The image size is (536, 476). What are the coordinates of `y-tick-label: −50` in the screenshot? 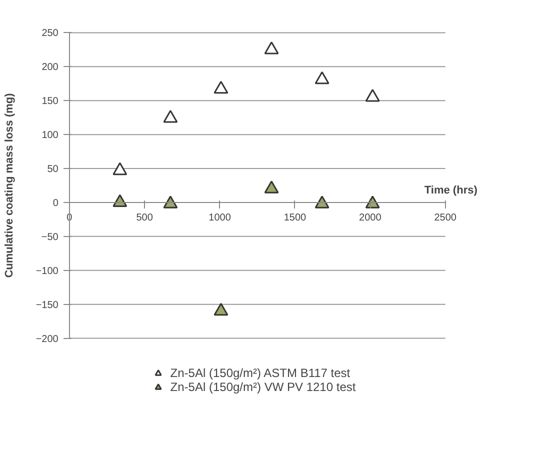 It's located at (50, 237).